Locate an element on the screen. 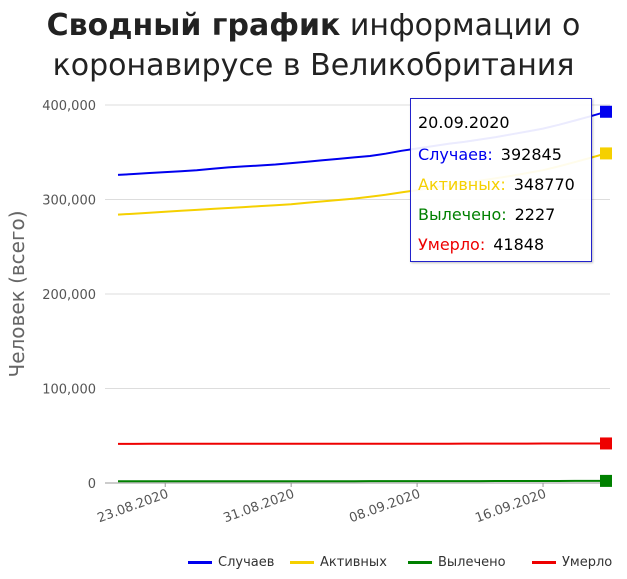 This screenshot has width=627, height=579. y-tick-label: 0 is located at coordinates (92, 484).